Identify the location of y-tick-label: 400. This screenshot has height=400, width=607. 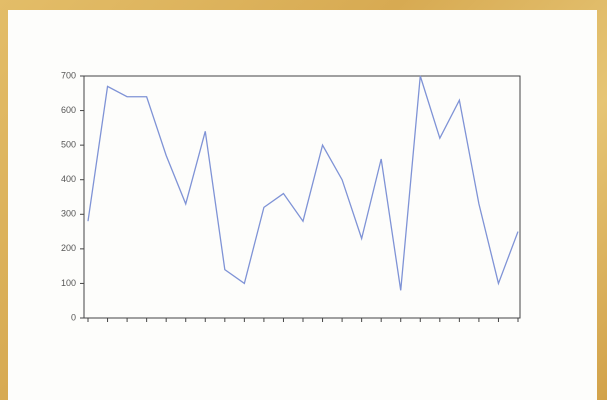
(68, 179).